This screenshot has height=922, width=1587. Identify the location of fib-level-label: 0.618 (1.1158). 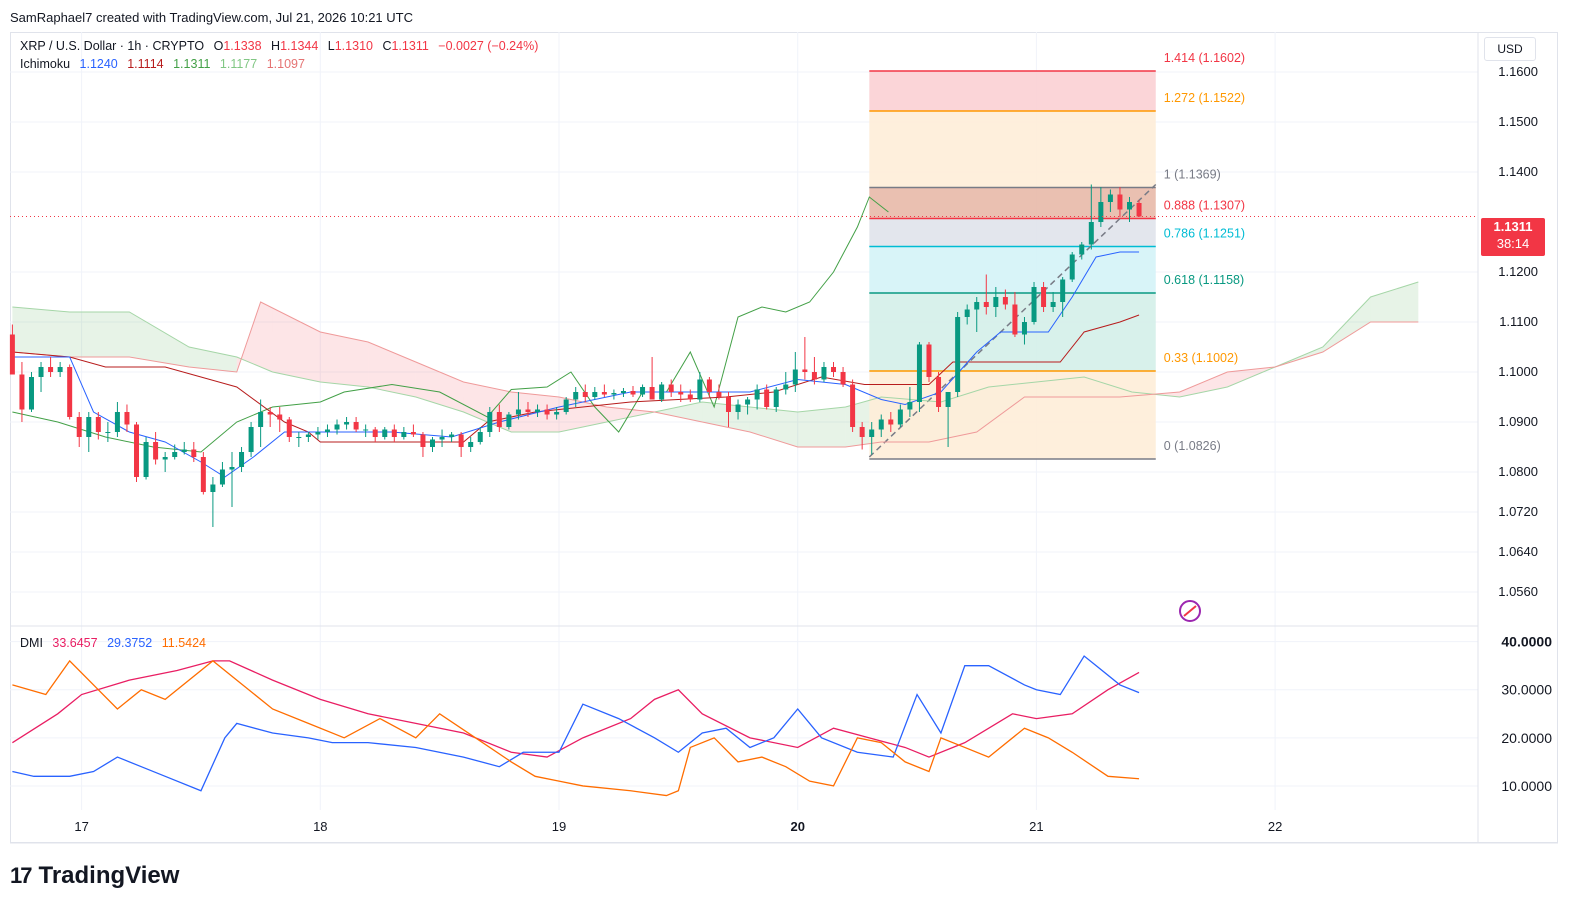
(1204, 280).